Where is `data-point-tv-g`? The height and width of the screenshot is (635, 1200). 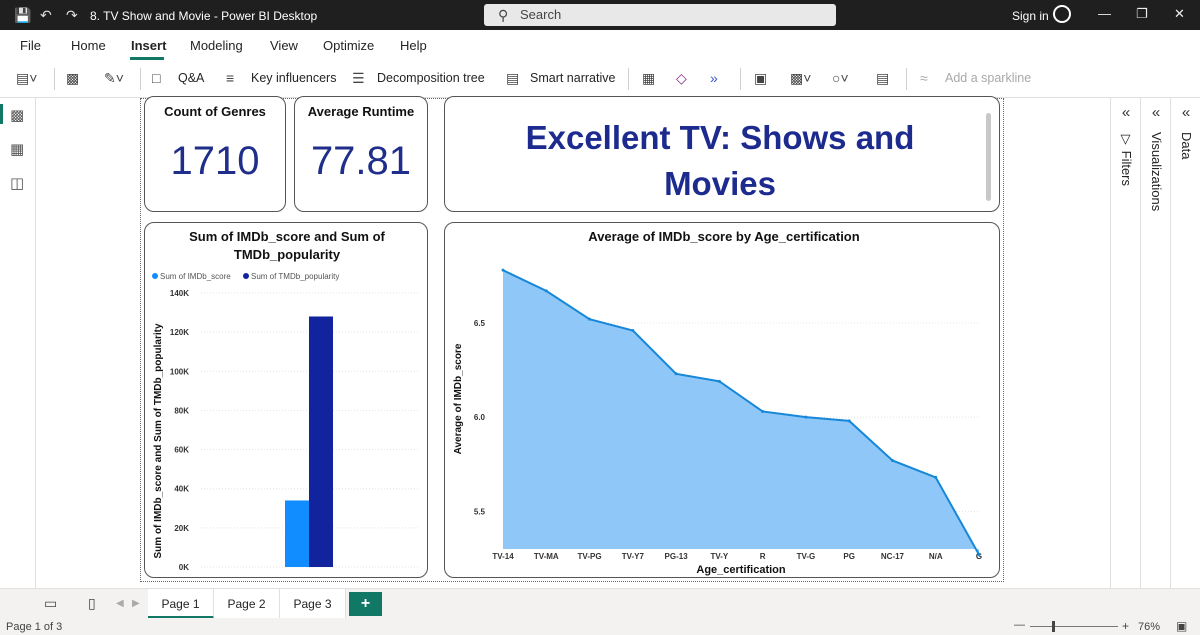
data-point-tv-g is located at coordinates (806, 417).